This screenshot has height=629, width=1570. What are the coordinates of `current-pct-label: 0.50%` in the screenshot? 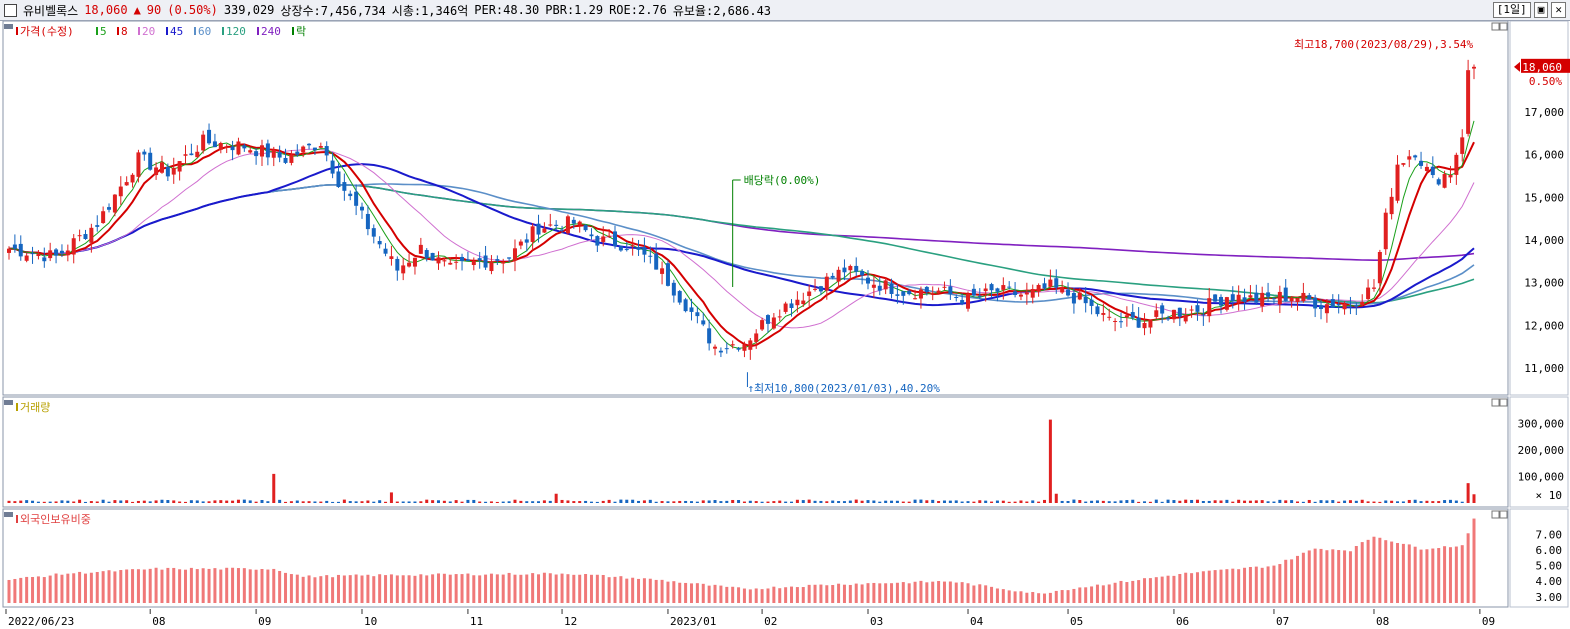 It's located at (1545, 81).